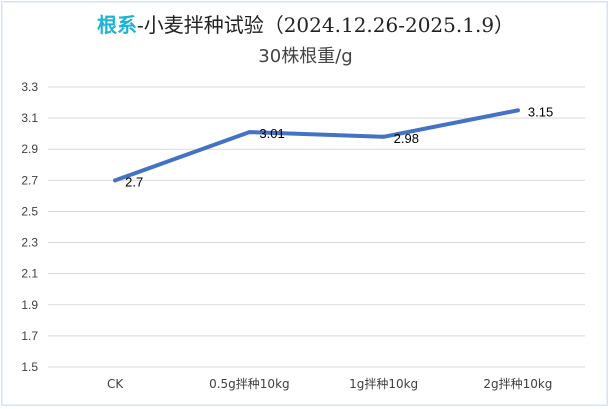 The width and height of the screenshot is (611, 409). Describe the element at coordinates (271, 133) in the screenshot. I see `data-label: 3.01` at that location.